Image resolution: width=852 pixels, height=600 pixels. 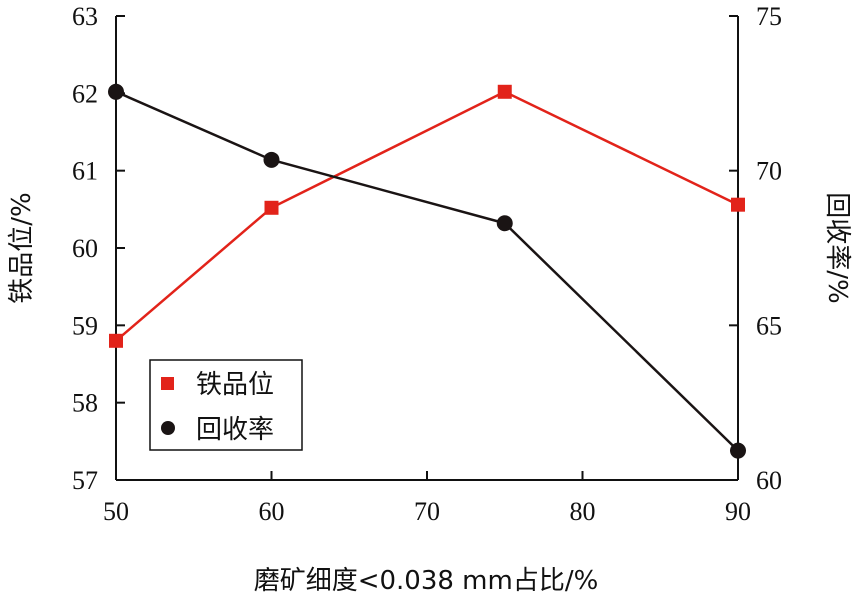 I want to click on left-y-ticks: 57 58 59 60 61 62 63, so click(x=98, y=248).